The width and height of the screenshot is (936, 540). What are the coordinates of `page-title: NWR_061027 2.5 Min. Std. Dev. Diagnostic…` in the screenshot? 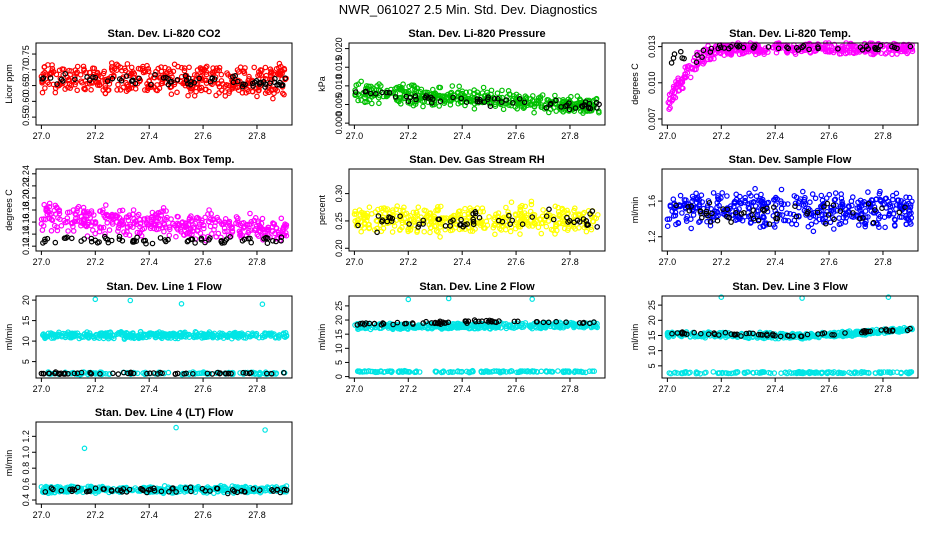 It's located at (468, 9).